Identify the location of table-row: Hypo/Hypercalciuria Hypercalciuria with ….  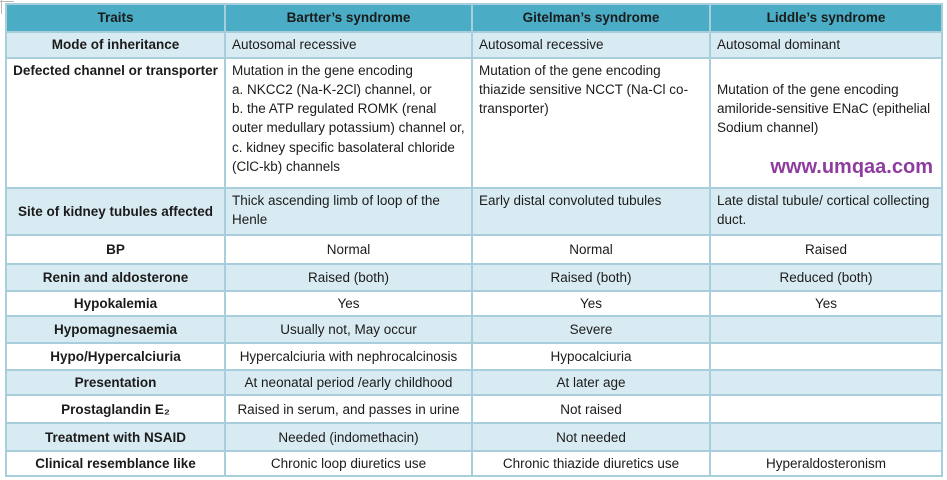
(474, 357).